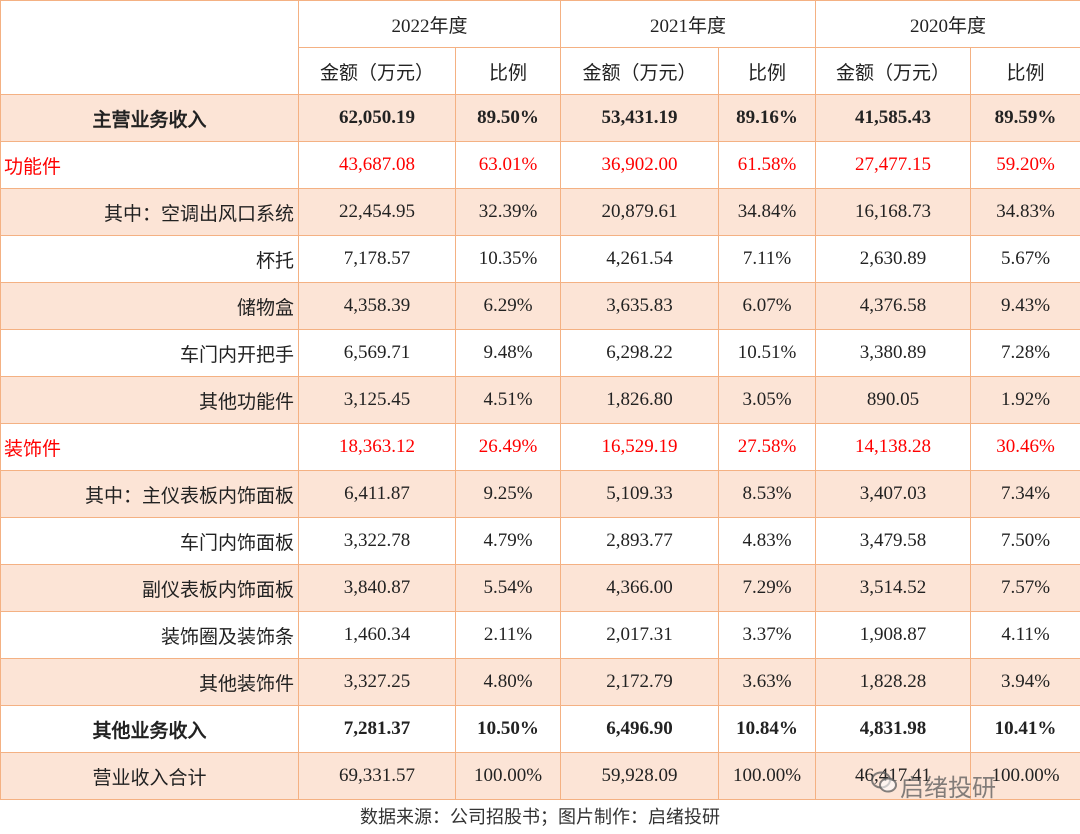 Image resolution: width=1080 pixels, height=834 pixels. I want to click on cell: 69,331.57, so click(377, 776).